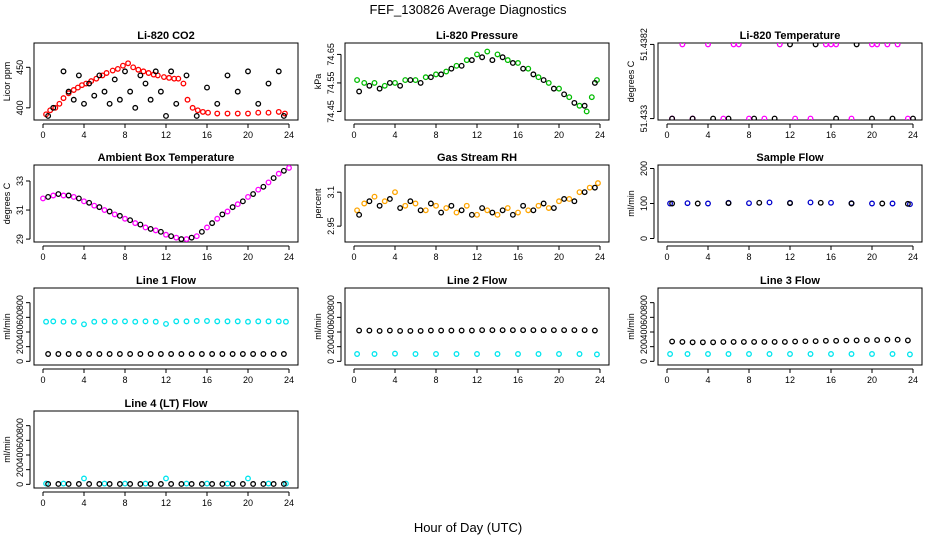  Describe the element at coordinates (790, 158) in the screenshot. I see `panel-title: Sample Flow` at that location.